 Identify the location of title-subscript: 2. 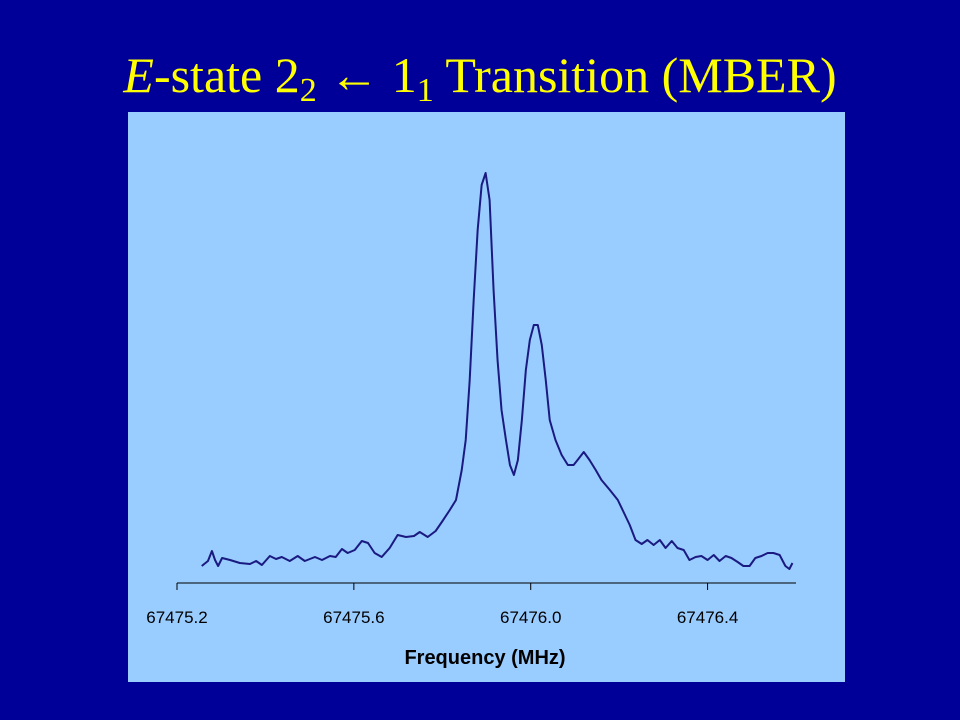
(308, 90).